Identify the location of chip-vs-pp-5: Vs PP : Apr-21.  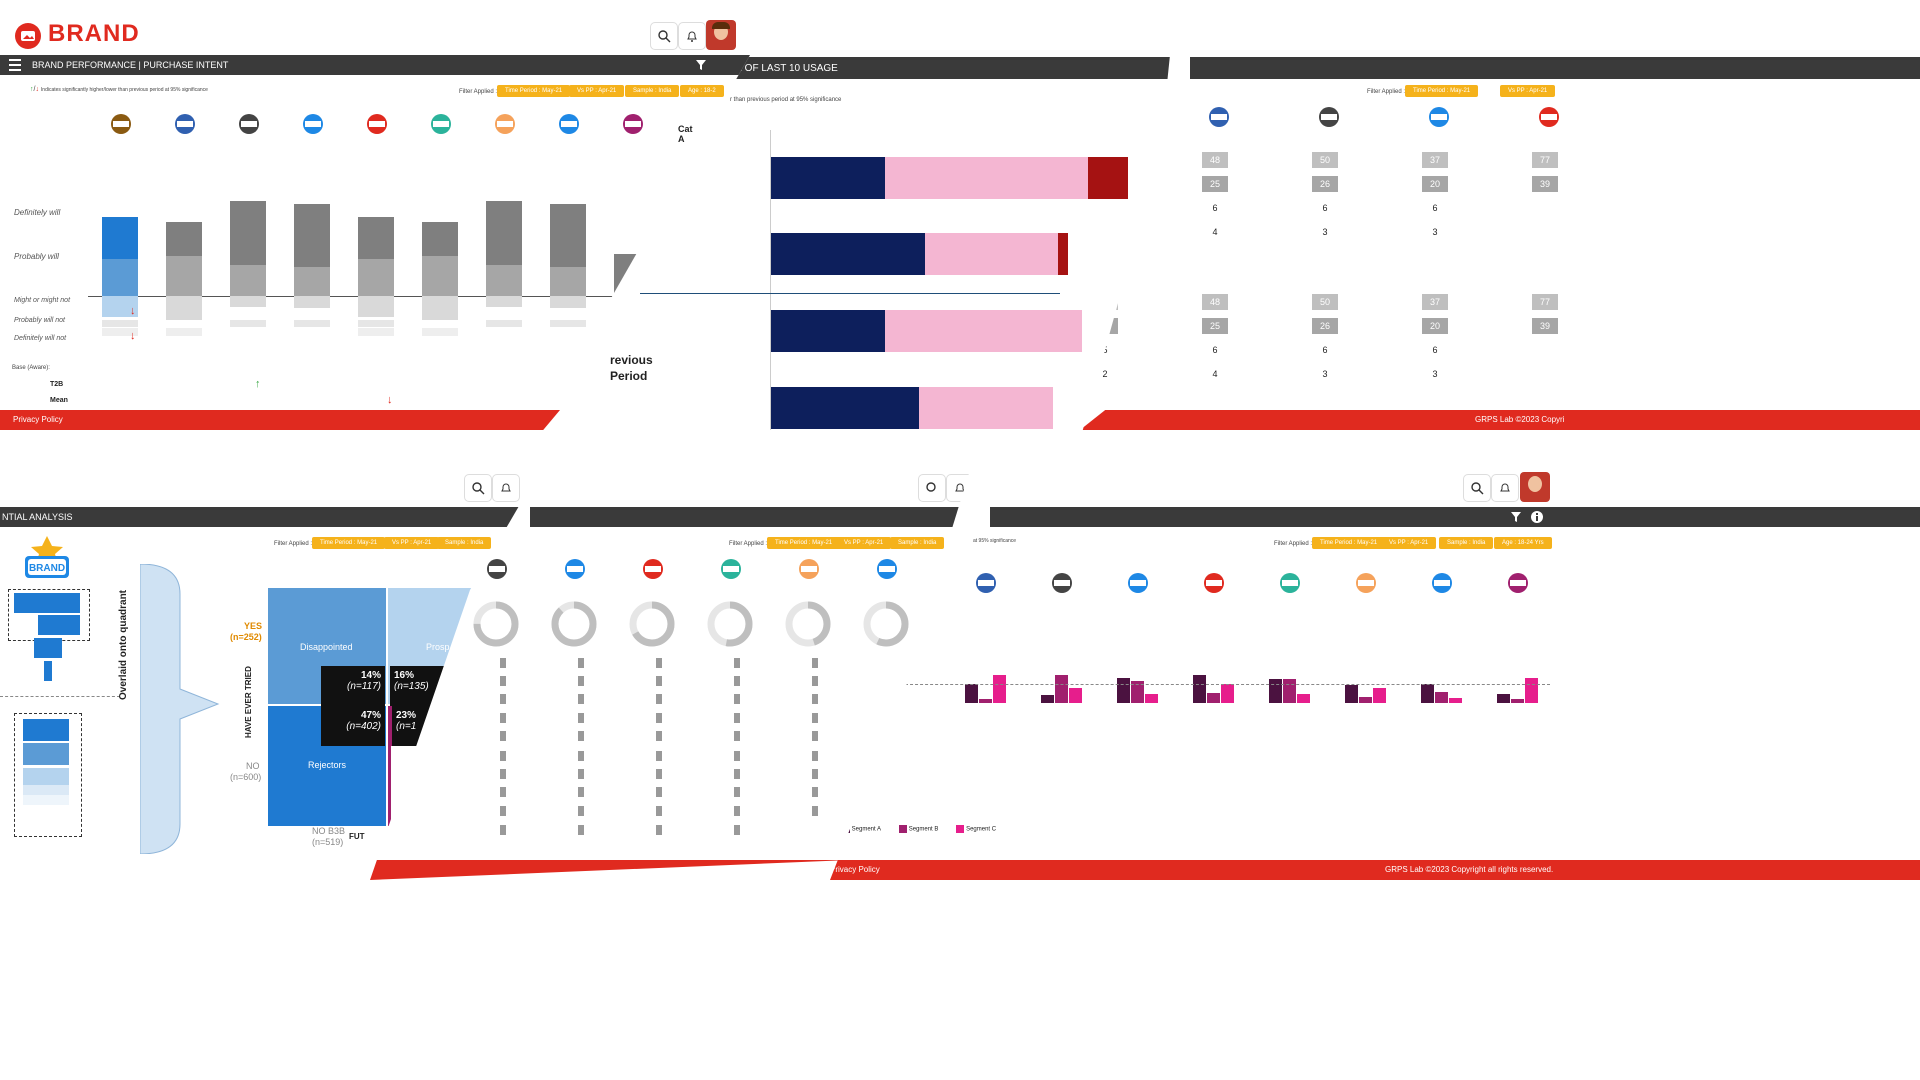
(864, 543).